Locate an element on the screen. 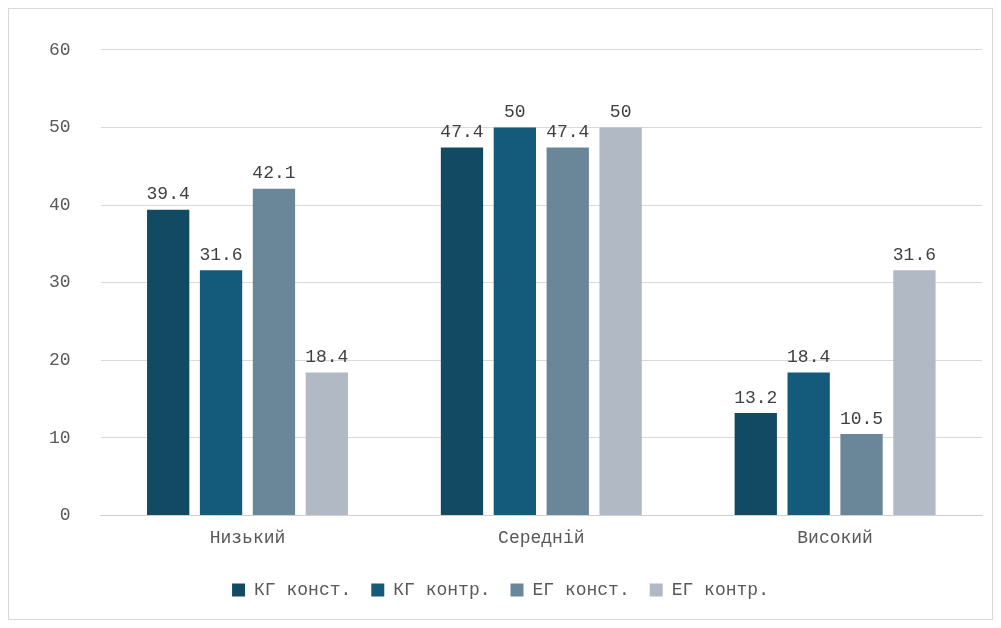 The width and height of the screenshot is (1001, 628). data-label: 42.1 is located at coordinates (274, 173).